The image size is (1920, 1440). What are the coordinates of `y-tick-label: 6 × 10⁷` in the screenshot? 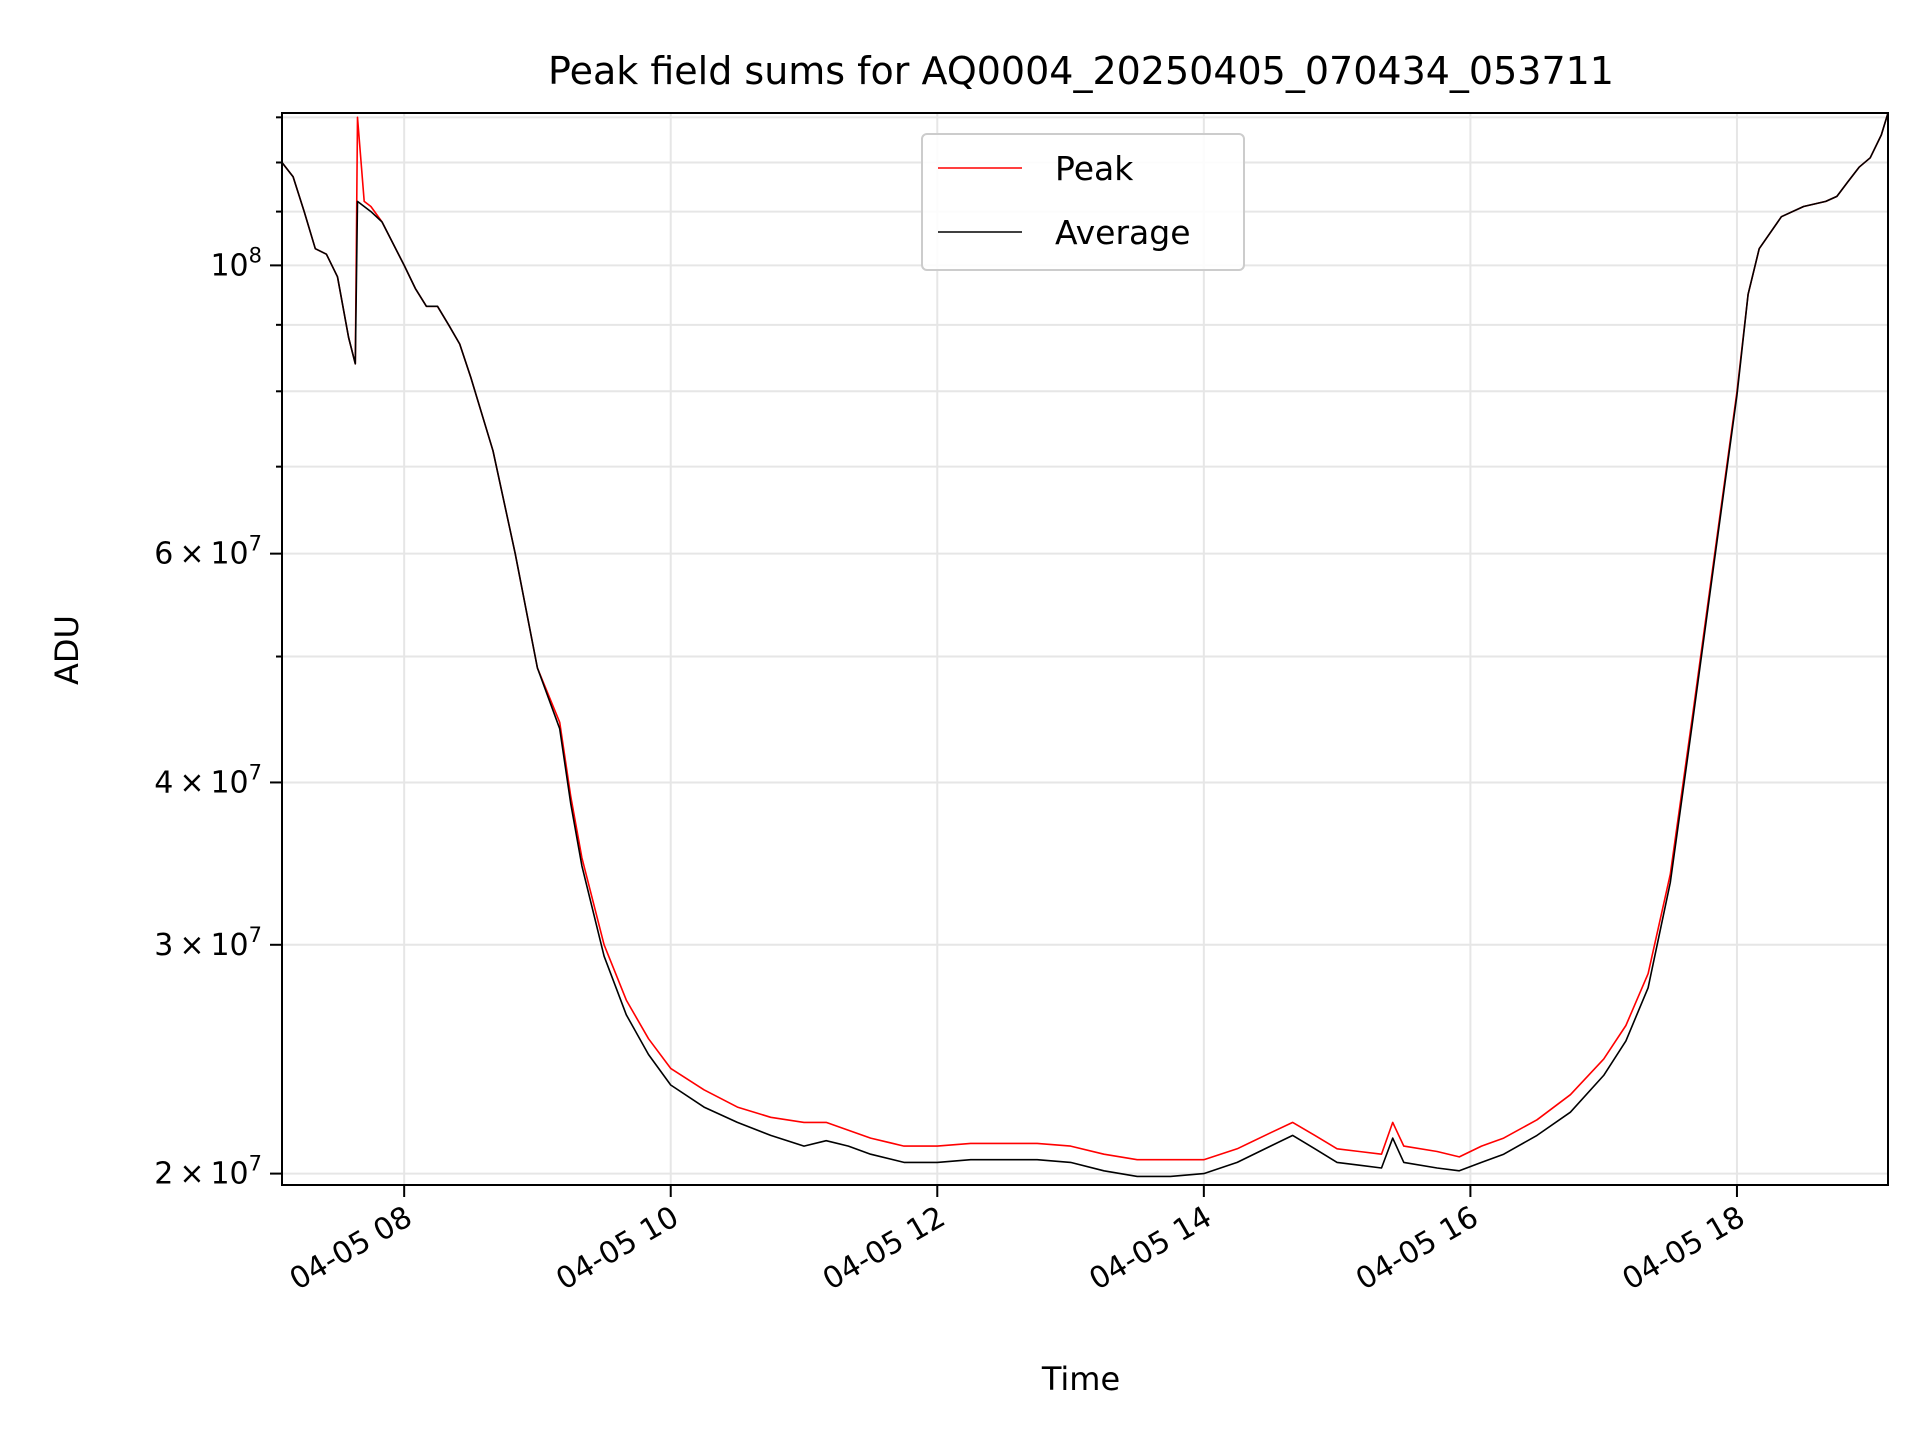 It's located at (208, 552).